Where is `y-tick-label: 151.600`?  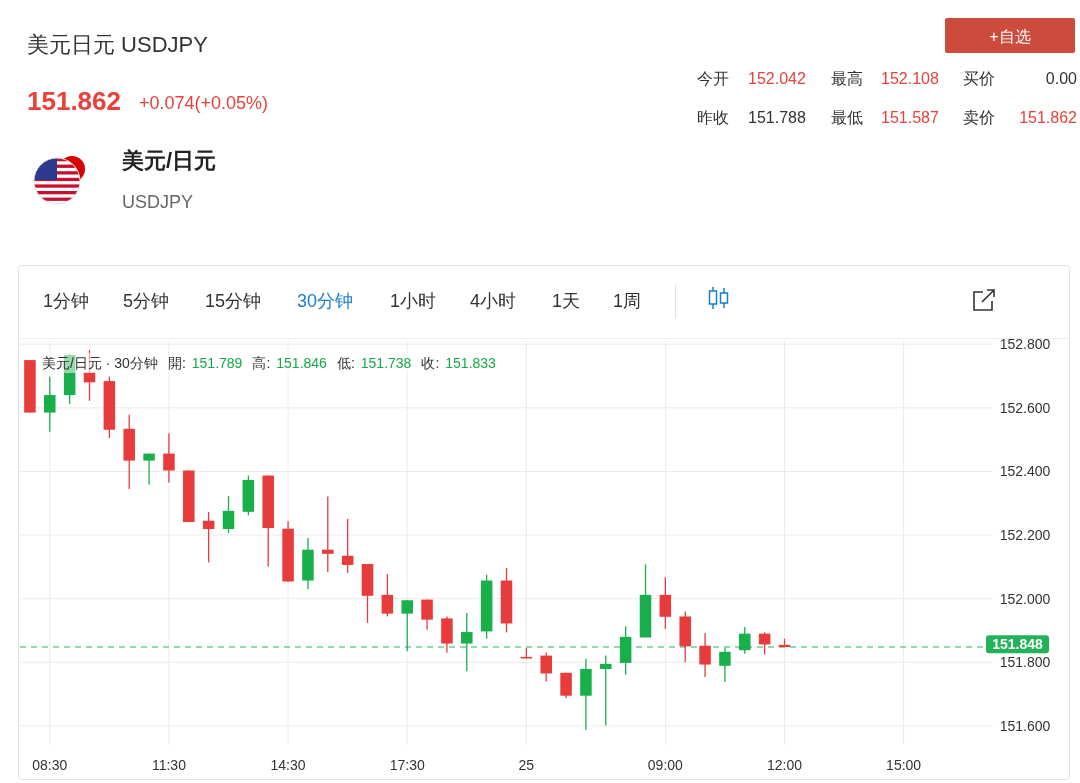 y-tick-label: 151.600 is located at coordinates (1025, 725).